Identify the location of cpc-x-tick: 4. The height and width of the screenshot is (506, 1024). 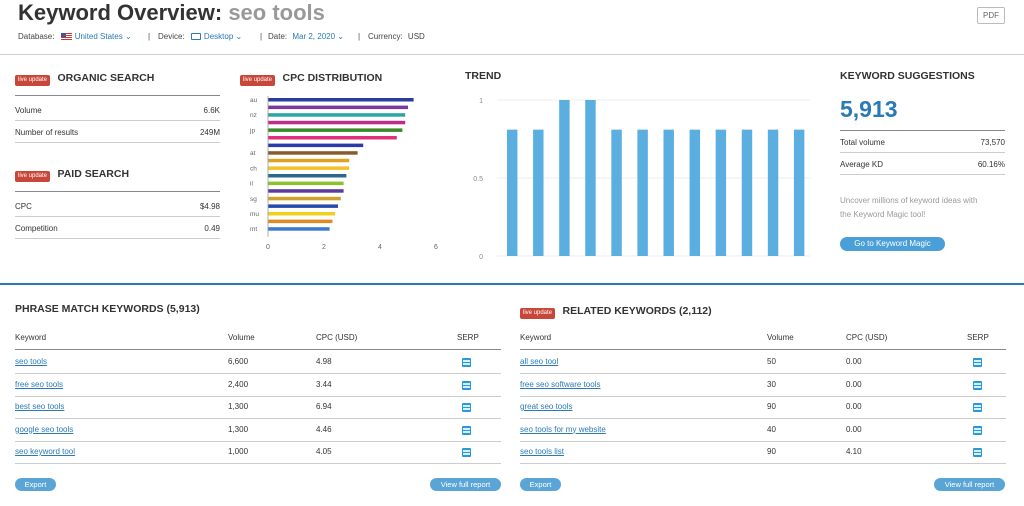
(380, 247).